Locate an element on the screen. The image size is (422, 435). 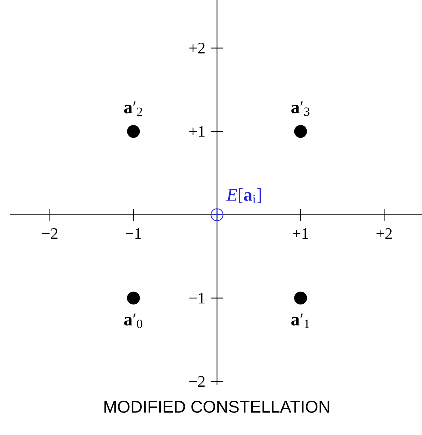
x-tick-label: +1 is located at coordinates (300, 234).